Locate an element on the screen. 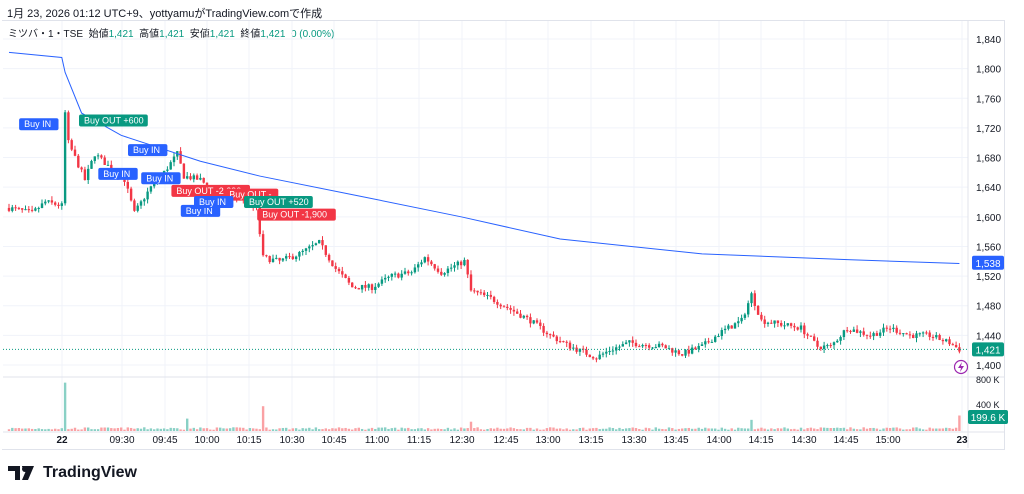 This screenshot has height=494, width=1024. price-tick-label: 1,640 is located at coordinates (988, 188).